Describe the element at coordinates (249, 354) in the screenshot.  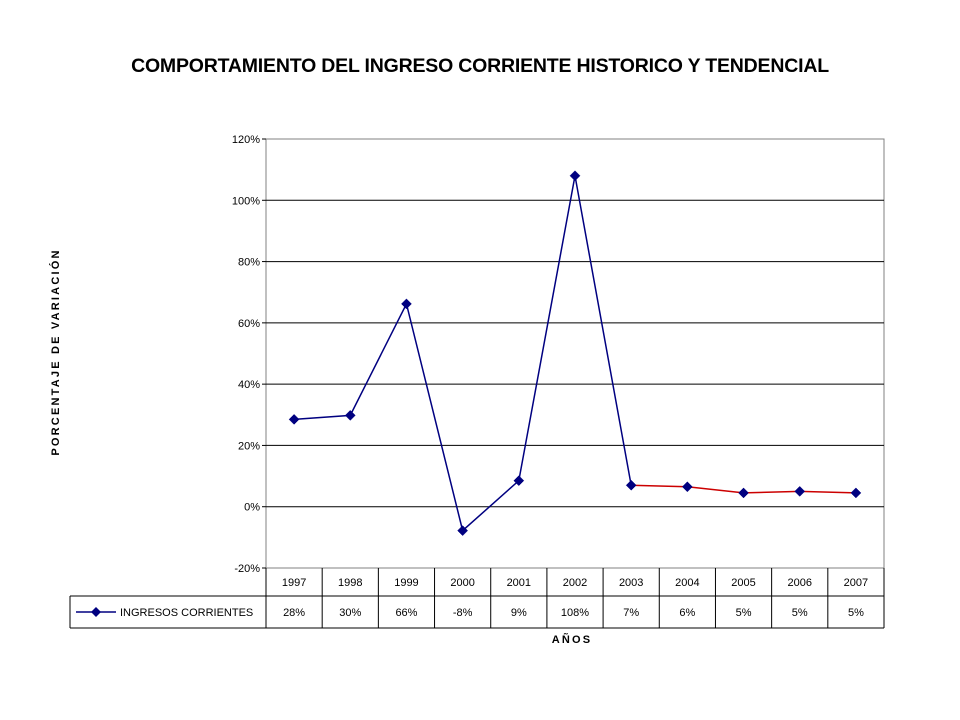
I see `y-axis: -20% 0% 20% 40% 60% 80% 100% 120%` at that location.